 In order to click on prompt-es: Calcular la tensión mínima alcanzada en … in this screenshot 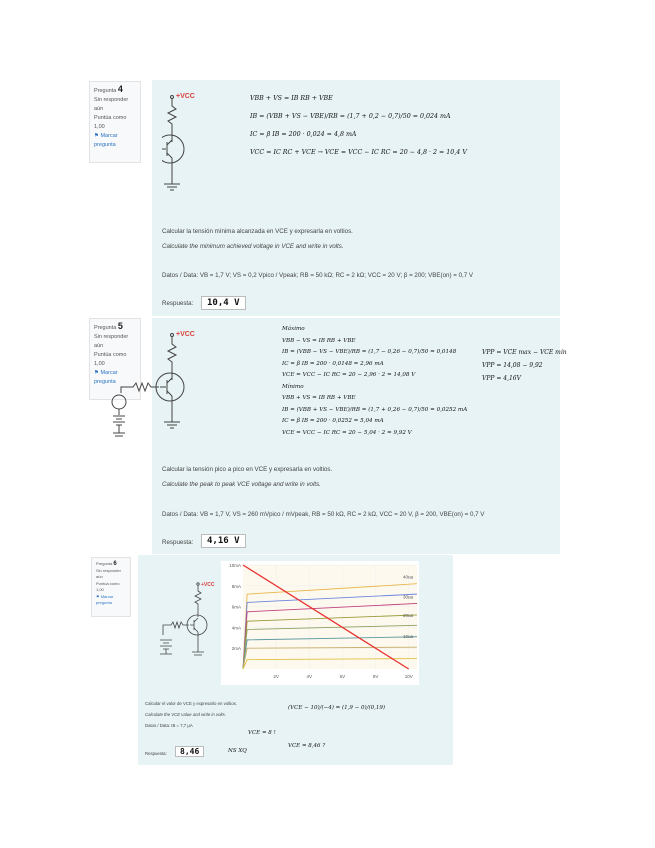, I will do `click(257, 231)`.